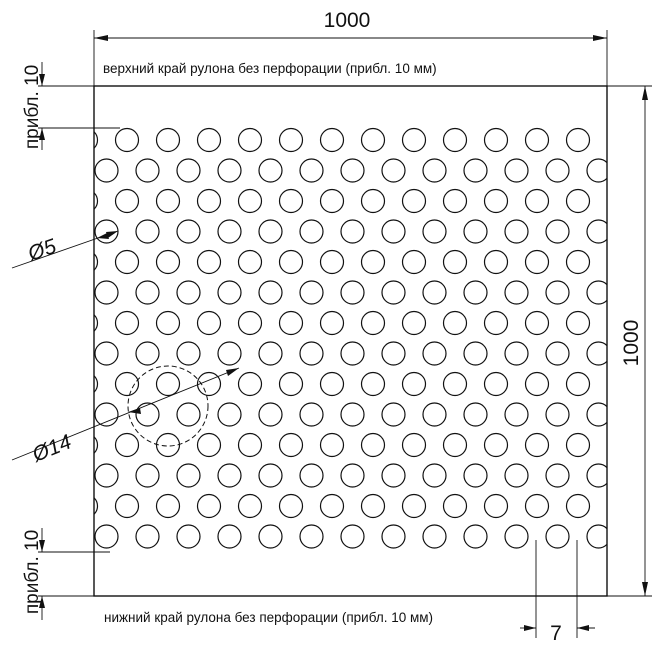 Image resolution: width=653 pixels, height=654 pixels. I want to click on bottom-margin-dimension: прибл. 10, so click(66, 574).